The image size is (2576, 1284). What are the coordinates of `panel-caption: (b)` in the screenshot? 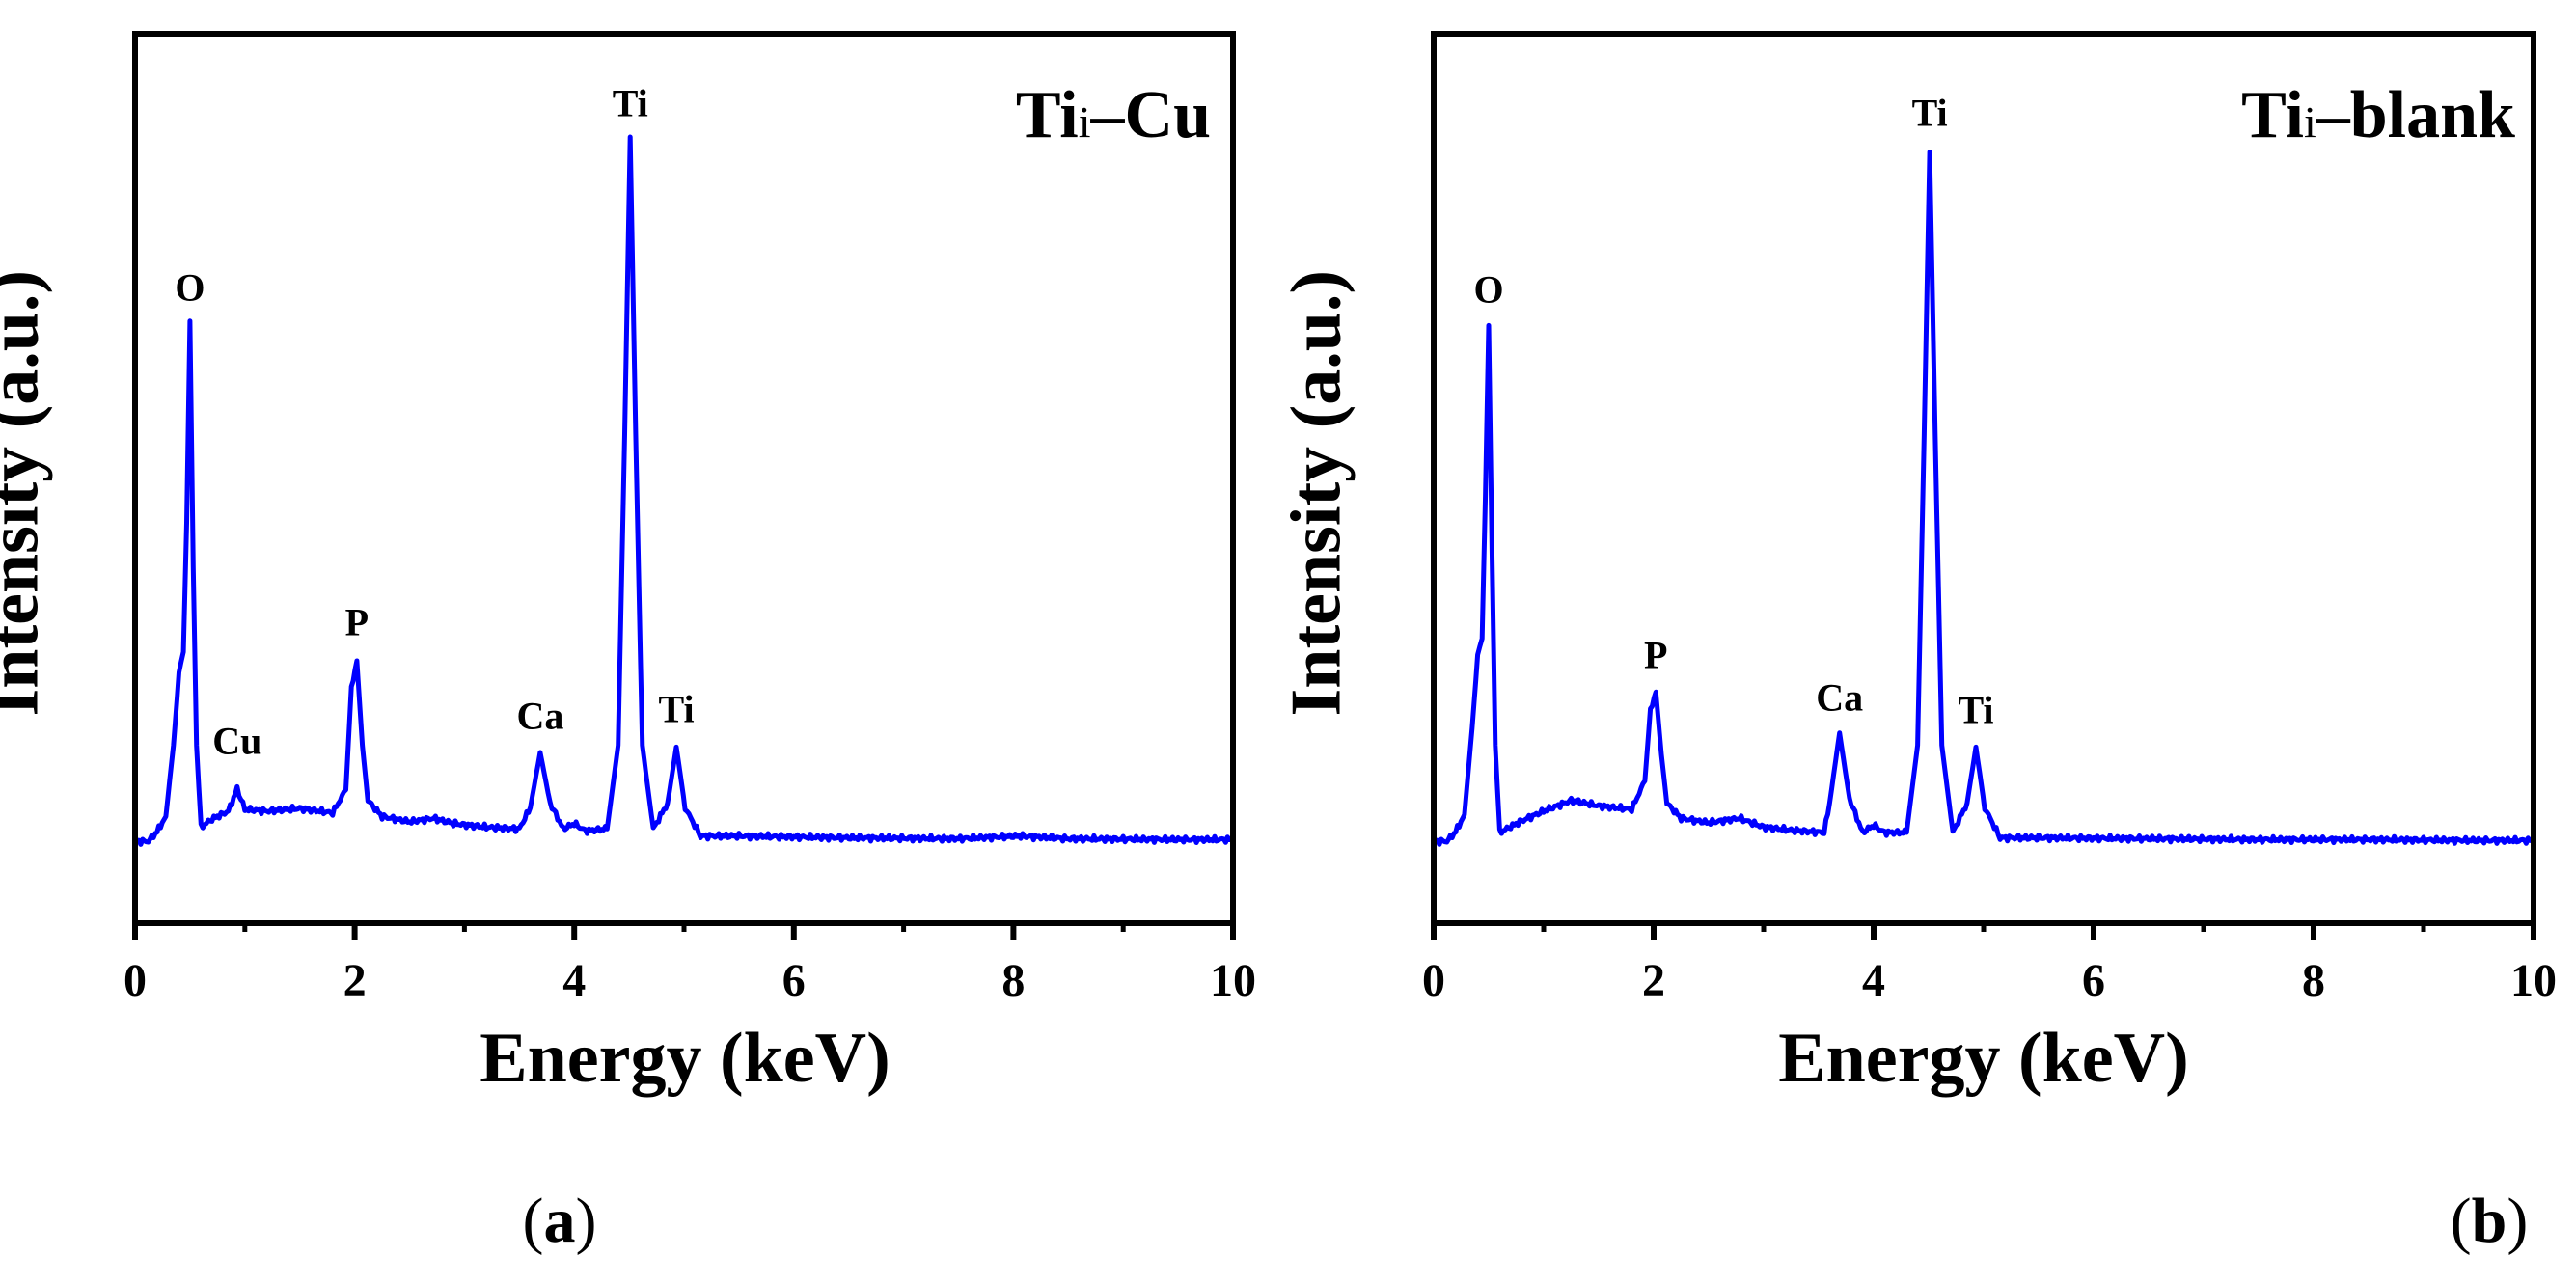 It's located at (2489, 1221).